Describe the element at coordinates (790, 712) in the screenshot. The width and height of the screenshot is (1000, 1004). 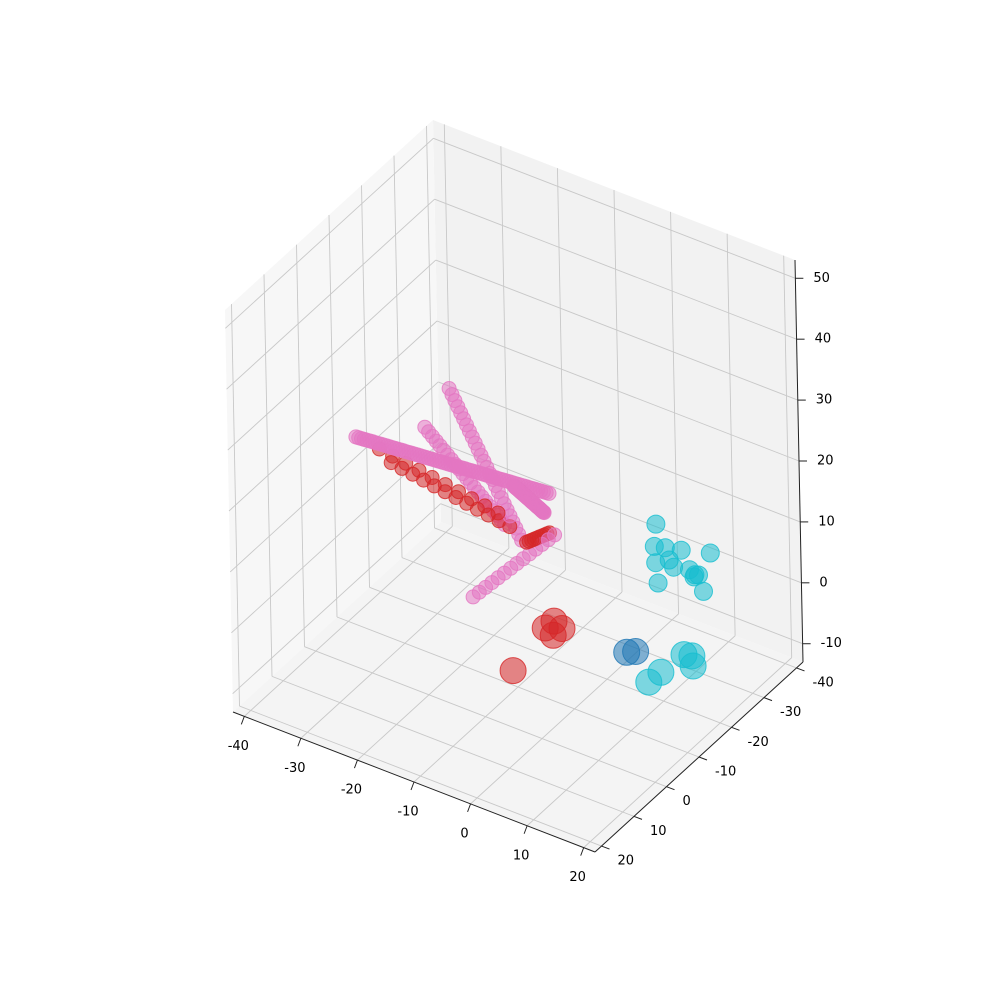
I see `y-tick-label: -30` at that location.